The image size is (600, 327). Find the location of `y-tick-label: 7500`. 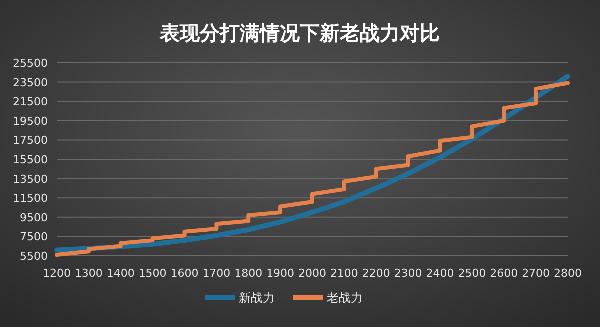

y-tick-label: 7500 is located at coordinates (34, 237).